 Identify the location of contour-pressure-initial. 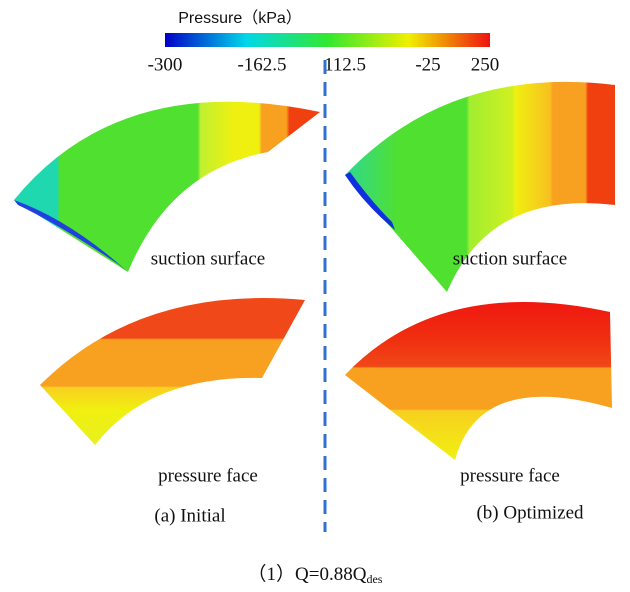
(172, 371).